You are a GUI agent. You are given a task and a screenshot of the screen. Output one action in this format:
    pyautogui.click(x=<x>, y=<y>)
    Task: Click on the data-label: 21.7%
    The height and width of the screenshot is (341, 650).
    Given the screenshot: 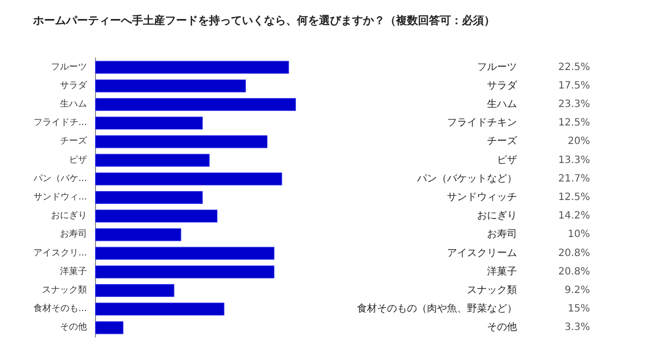 What is the action you would take?
    pyautogui.click(x=574, y=178)
    